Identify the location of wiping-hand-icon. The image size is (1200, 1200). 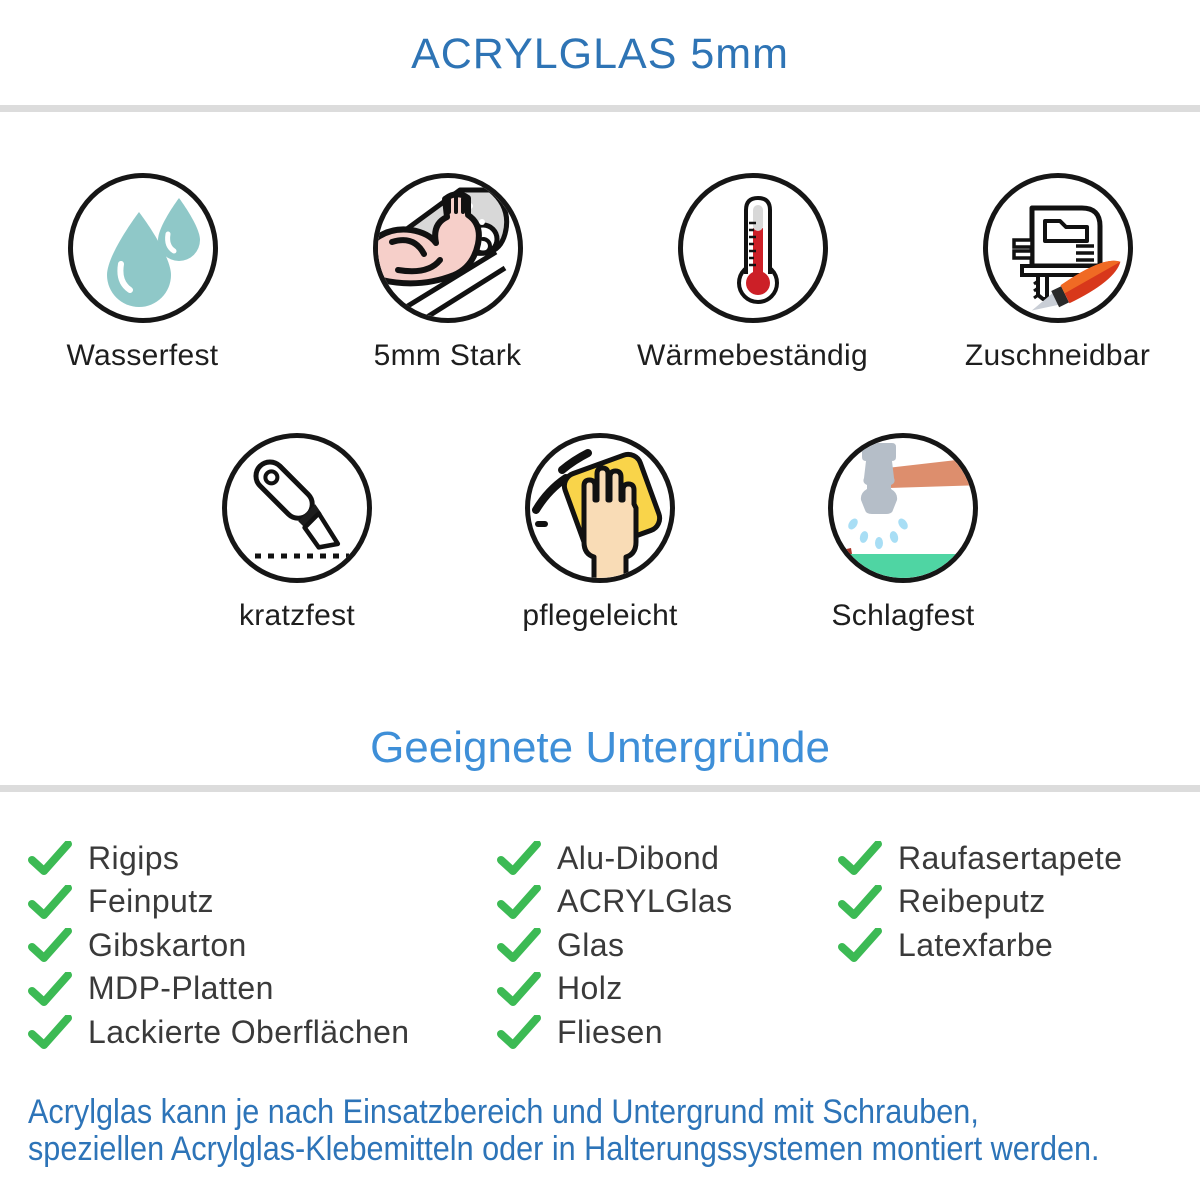
(600, 508).